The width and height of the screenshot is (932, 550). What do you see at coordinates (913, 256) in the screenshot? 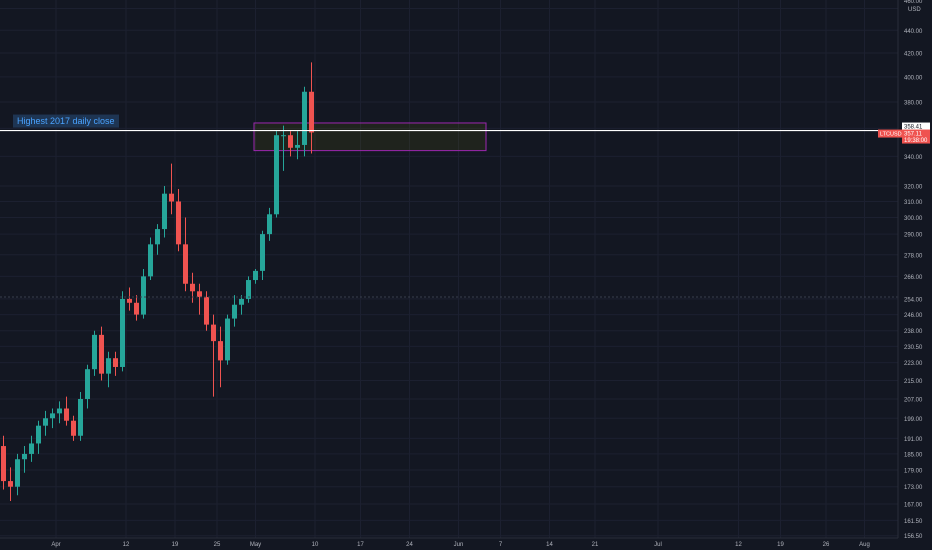
I see `price-tick-label: 278.00` at bounding box center [913, 256].